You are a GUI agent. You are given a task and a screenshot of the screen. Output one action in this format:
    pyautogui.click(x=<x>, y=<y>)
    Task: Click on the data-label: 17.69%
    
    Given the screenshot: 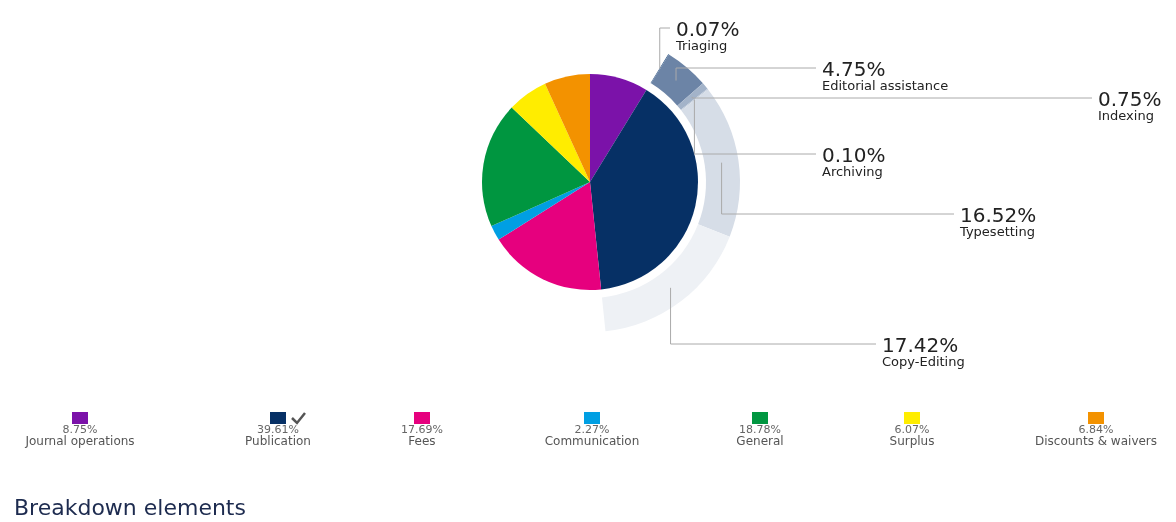 What is the action you would take?
    pyautogui.click(x=422, y=429)
    